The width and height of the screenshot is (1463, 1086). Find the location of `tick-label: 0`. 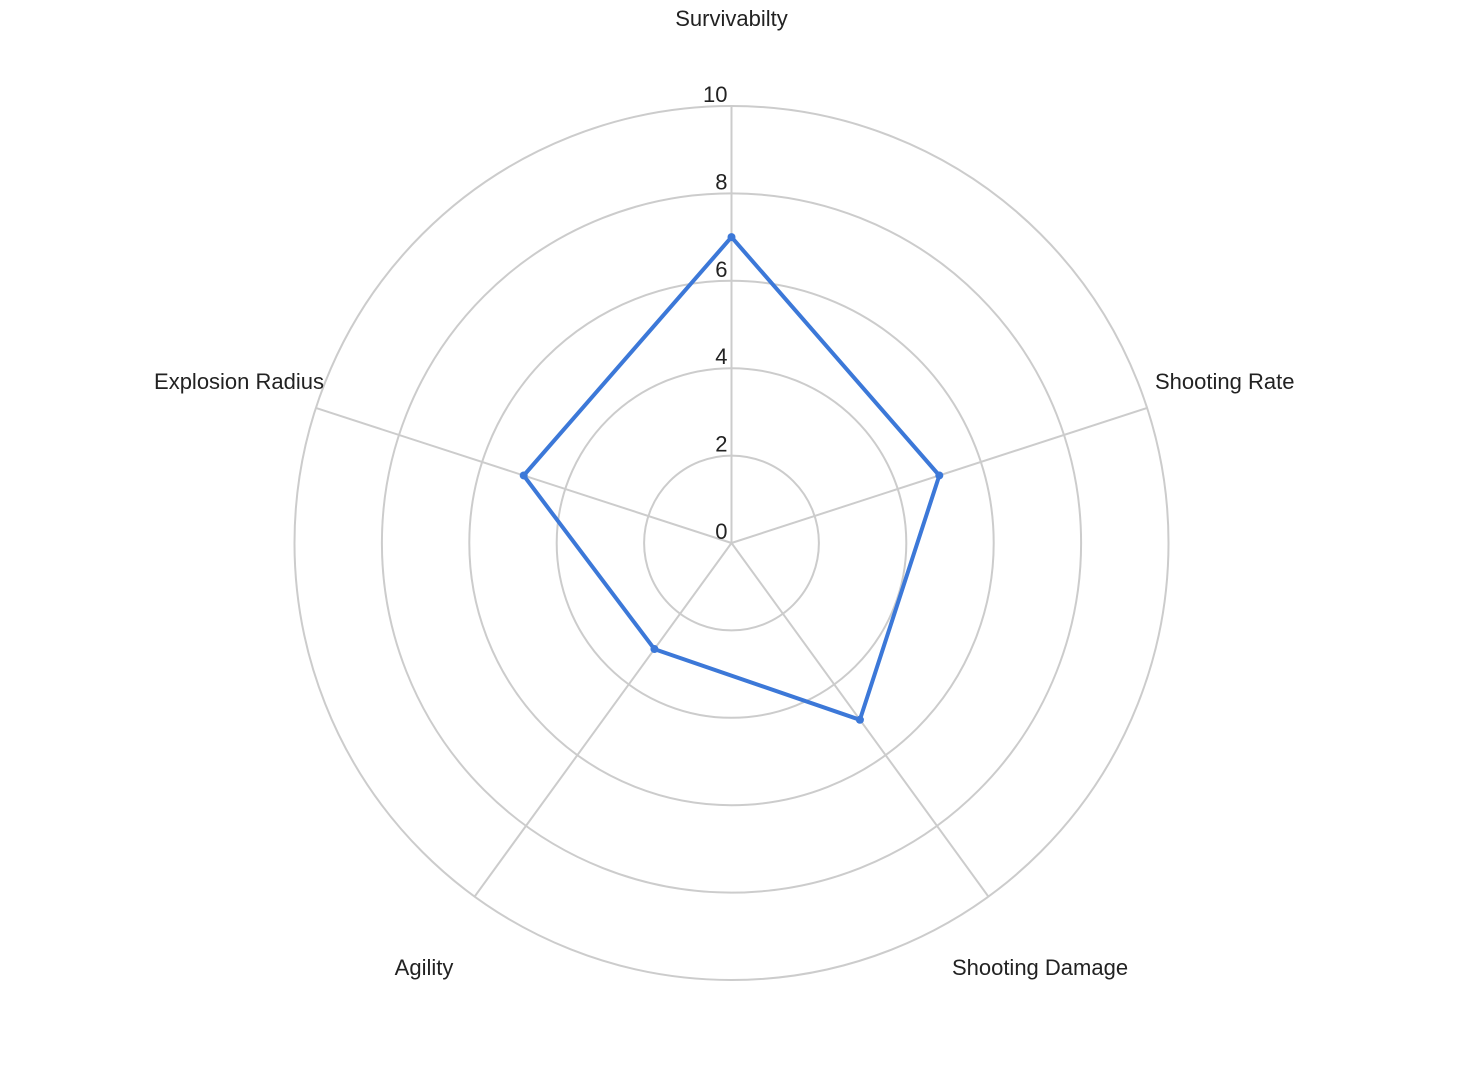

tick-label: 0 is located at coordinates (721, 531).